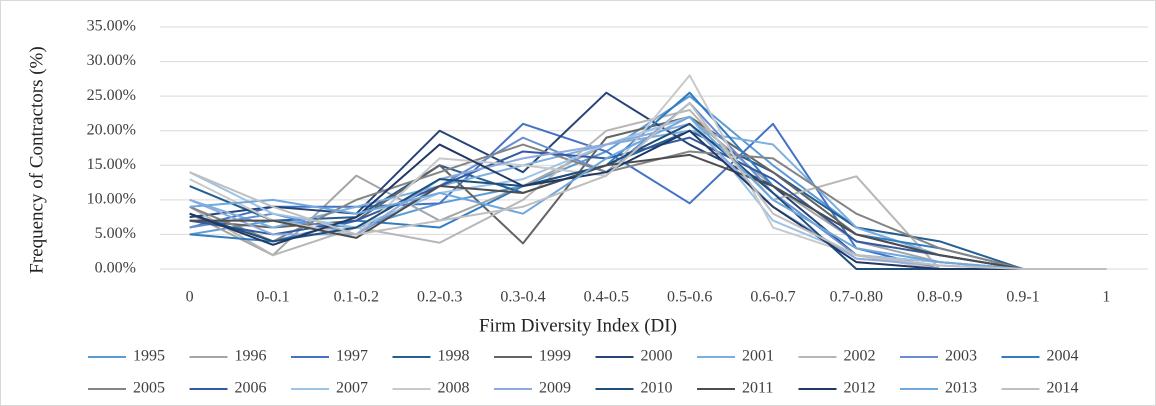 The image size is (1156, 406). Describe the element at coordinates (1063, 356) in the screenshot. I see `legend-label: 2004` at that location.